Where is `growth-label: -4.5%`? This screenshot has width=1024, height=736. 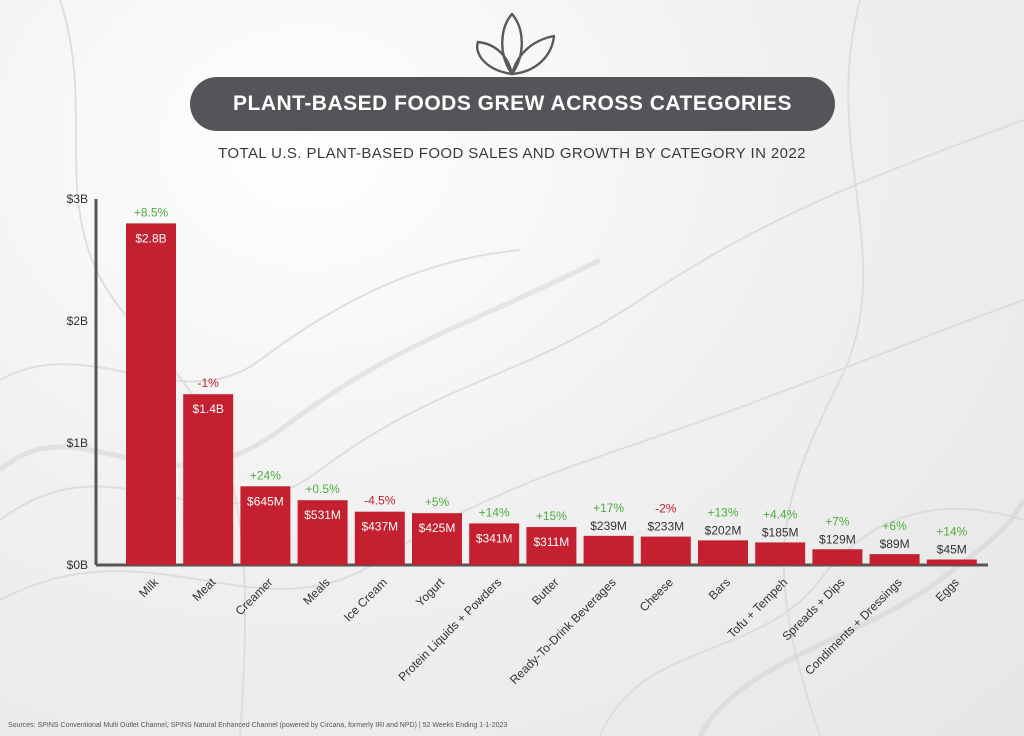
growth-label: -4.5% is located at coordinates (380, 501).